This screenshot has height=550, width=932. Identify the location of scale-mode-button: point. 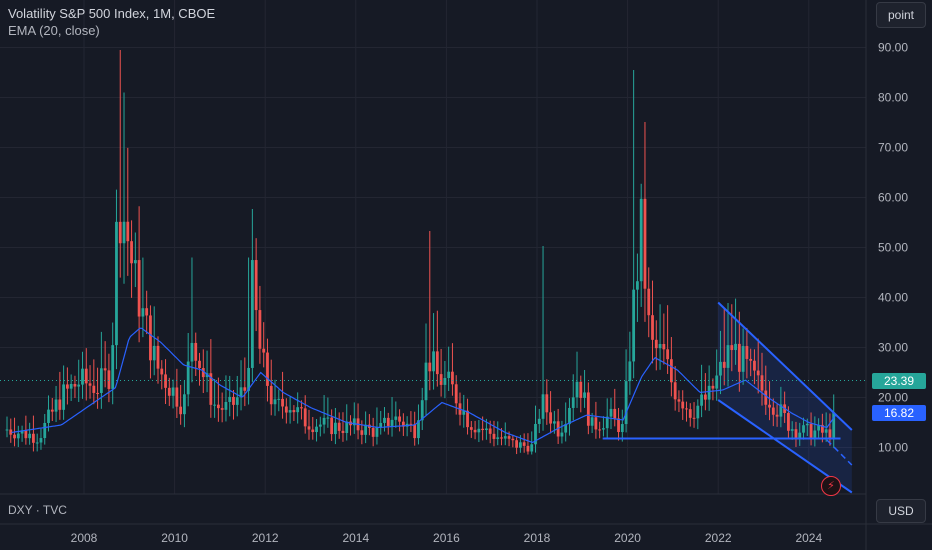
(901, 15).